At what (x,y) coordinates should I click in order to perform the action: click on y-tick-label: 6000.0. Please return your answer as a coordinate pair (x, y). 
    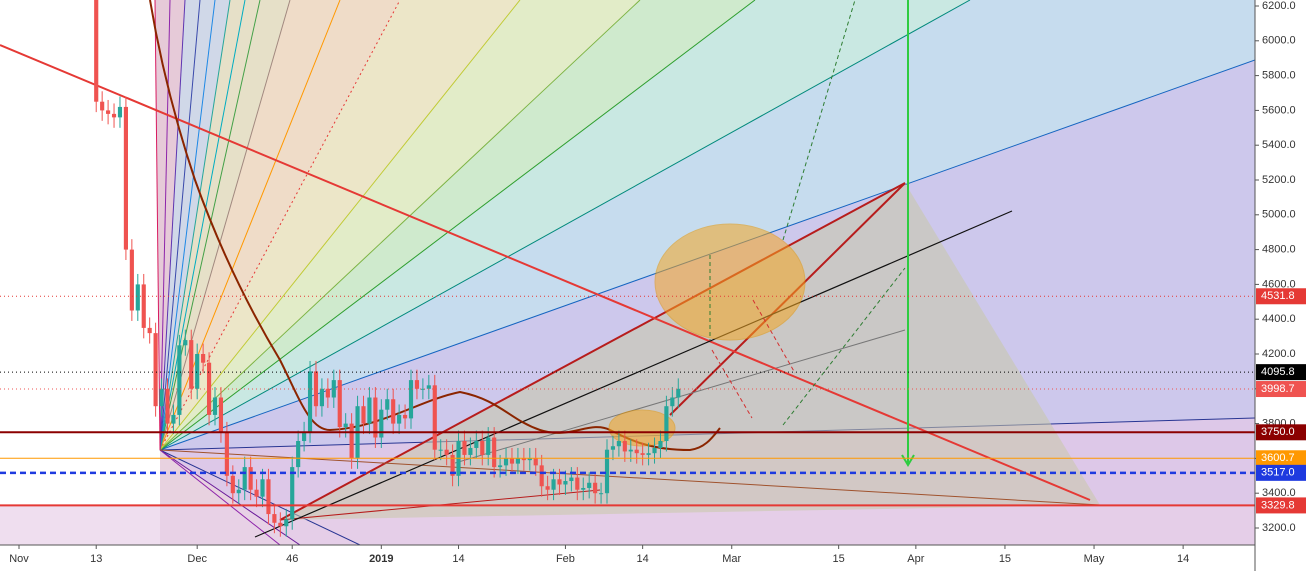
    Looking at the image, I should click on (1279, 41).